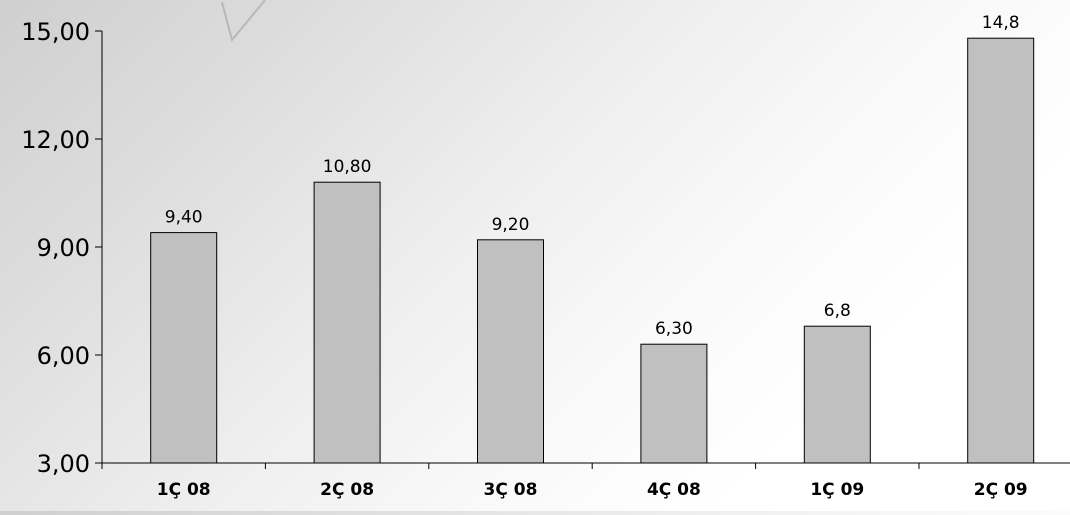 Image resolution: width=1070 pixels, height=515 pixels. Describe the element at coordinates (837, 490) in the screenshot. I see `x-tick-label: 1Ç 09` at that location.